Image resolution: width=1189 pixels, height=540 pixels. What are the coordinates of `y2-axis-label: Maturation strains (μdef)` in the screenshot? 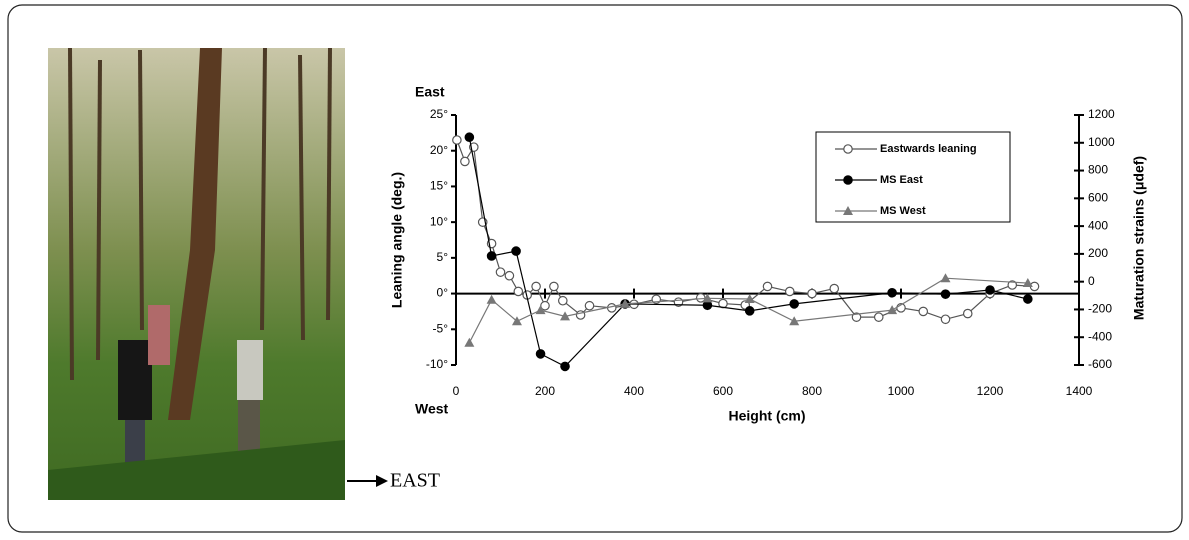 It's located at (1139, 238).